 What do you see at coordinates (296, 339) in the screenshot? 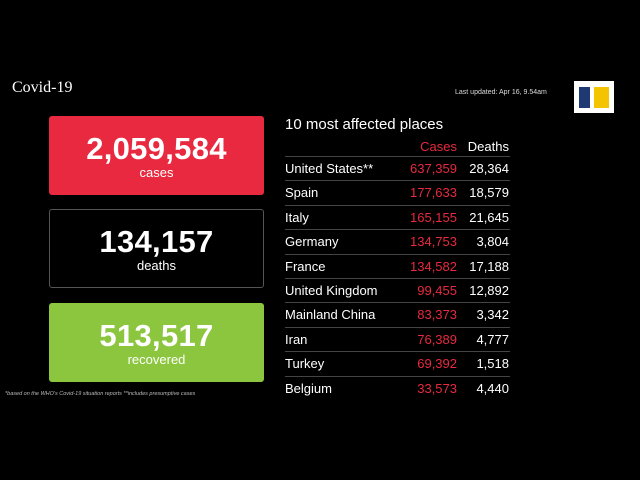
I see `place-name: Iran` at bounding box center [296, 339].